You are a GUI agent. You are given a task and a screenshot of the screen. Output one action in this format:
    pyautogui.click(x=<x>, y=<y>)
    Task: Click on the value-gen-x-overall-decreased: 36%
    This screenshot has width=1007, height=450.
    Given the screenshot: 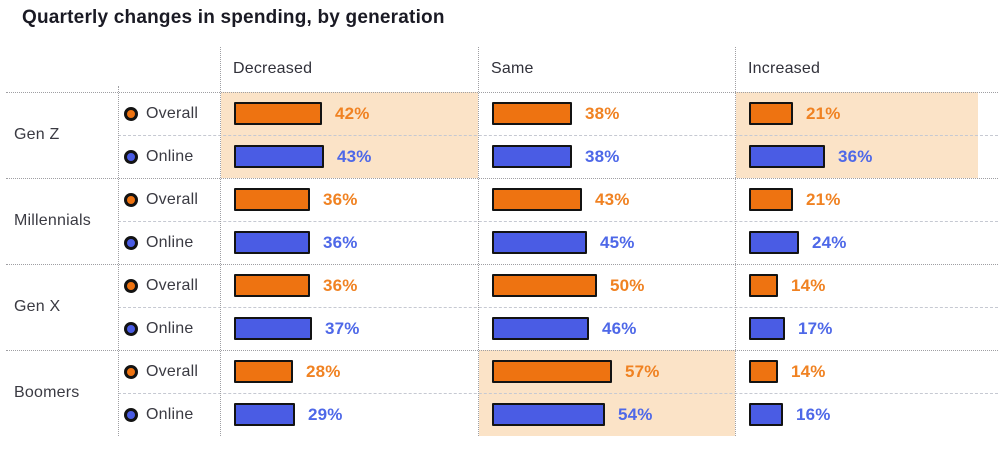 What is the action you would take?
    pyautogui.click(x=340, y=285)
    